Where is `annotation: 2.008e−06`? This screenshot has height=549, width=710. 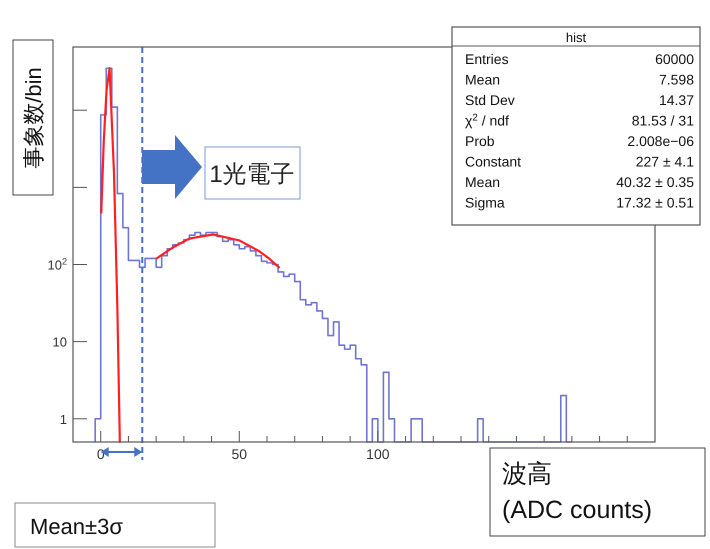 annotation: 2.008e−06 is located at coordinates (660, 141).